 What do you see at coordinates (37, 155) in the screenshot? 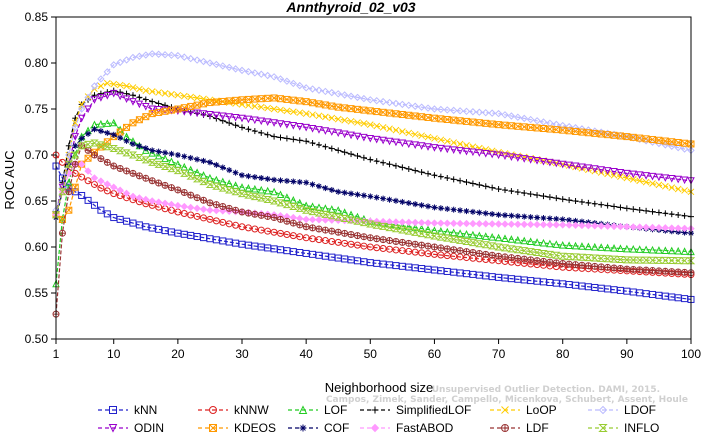
I see `y-tick-label: 0.70` at bounding box center [37, 155].